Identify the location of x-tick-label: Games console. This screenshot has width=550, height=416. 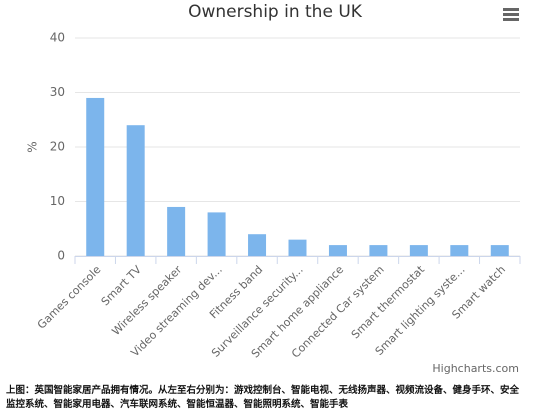
(69, 297).